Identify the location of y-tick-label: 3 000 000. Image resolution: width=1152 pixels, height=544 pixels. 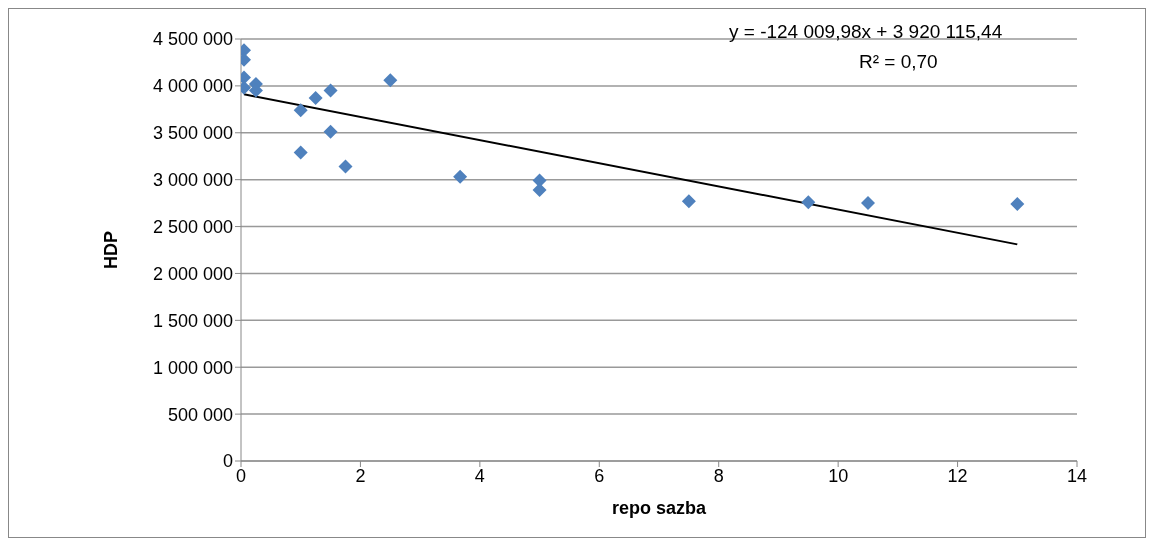
(192, 180).